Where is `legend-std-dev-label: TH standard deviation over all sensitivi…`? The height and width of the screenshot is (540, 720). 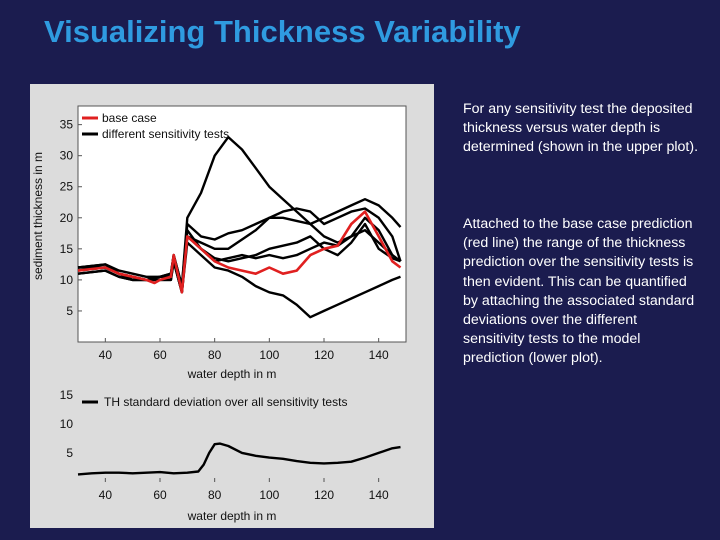
legend-std-dev-label: TH standard deviation over all sensitivi… is located at coordinates (225, 402).